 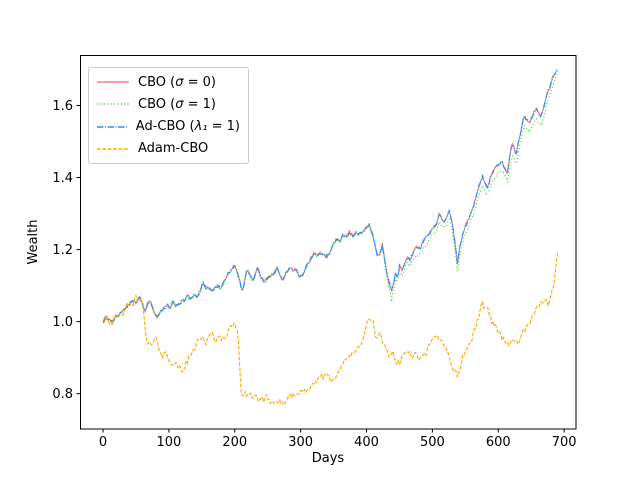 What do you see at coordinates (62, 394) in the screenshot?
I see `y-tick-label: 0.8` at bounding box center [62, 394].